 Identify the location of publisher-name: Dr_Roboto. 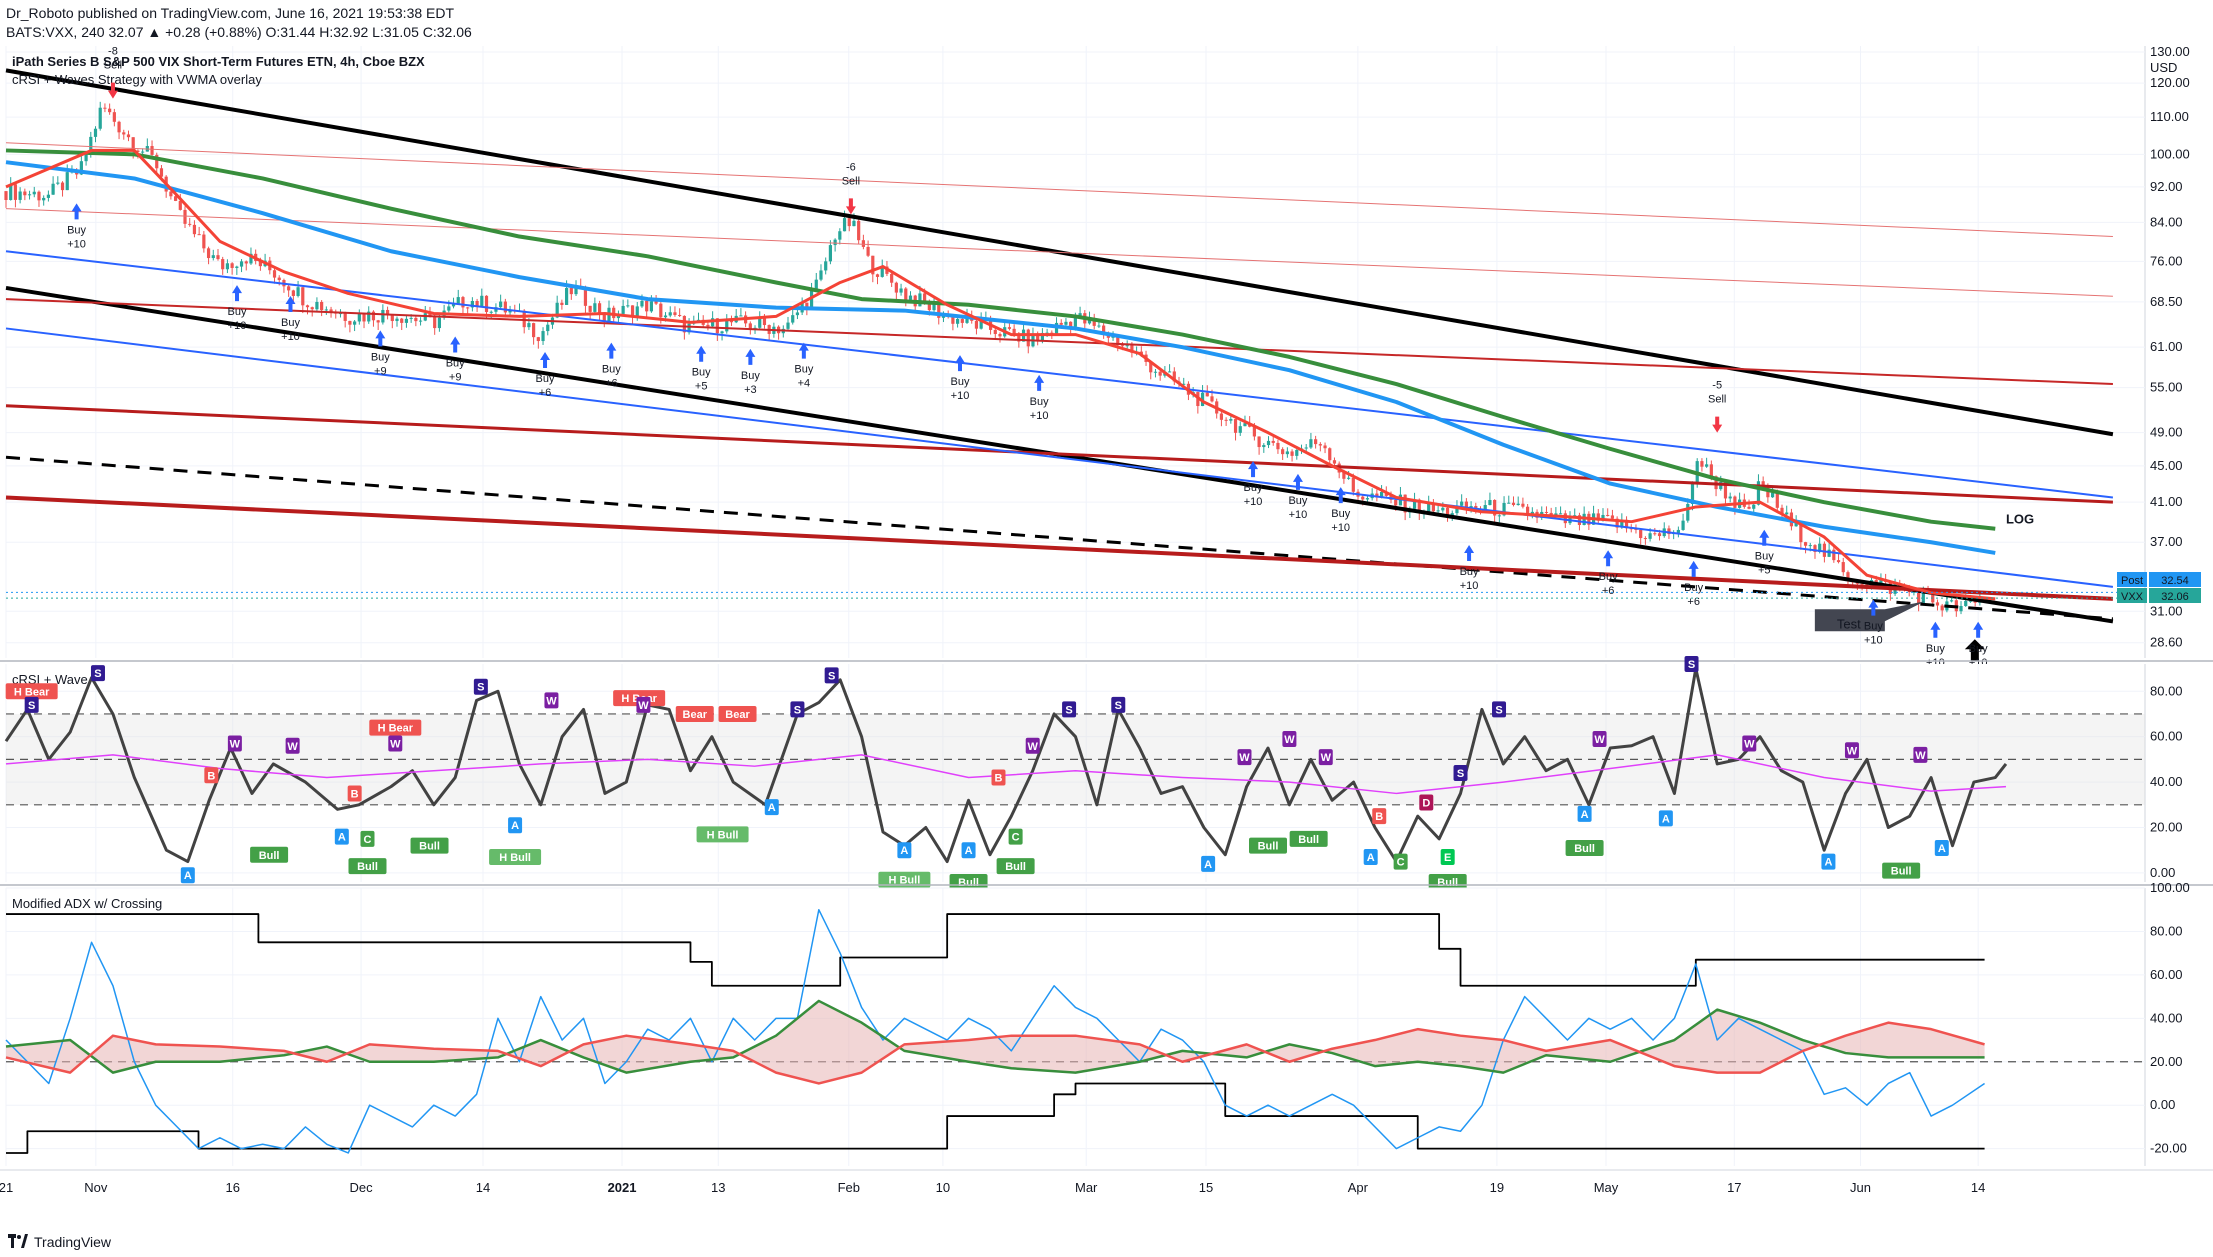
(40, 13).